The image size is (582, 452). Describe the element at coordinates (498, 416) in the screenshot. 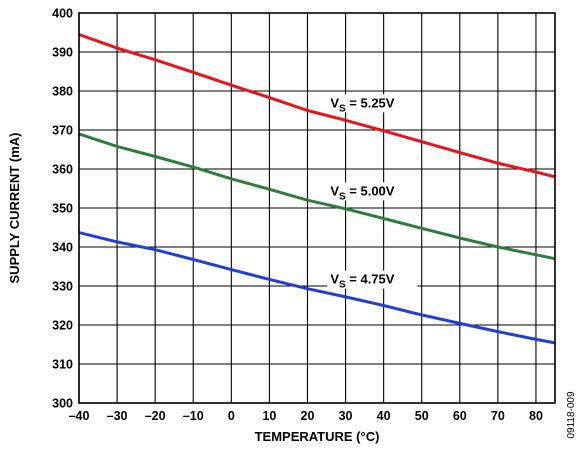

I see `x-tick-label: 70` at that location.